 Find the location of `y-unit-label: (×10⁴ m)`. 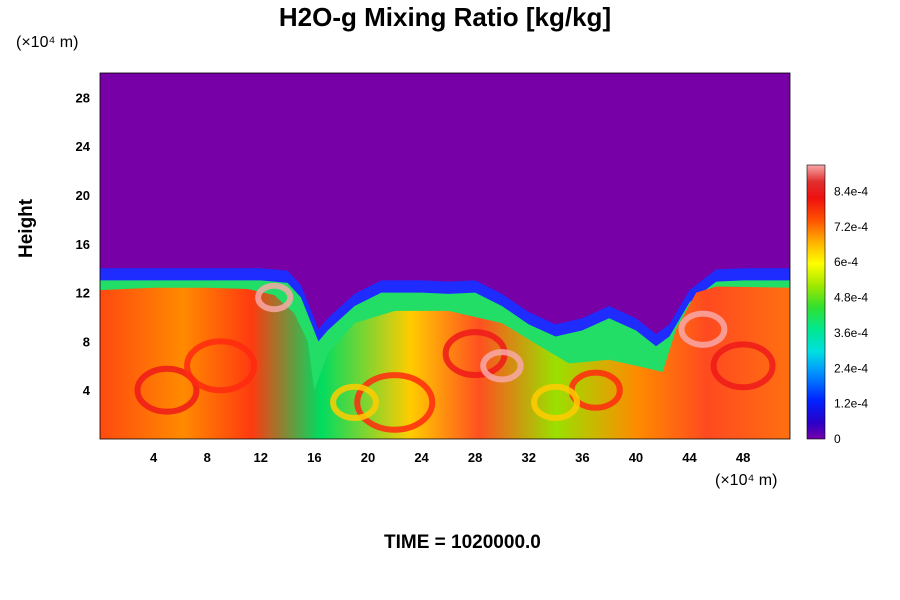

y-unit-label: (×10⁴ m) is located at coordinates (47, 42).